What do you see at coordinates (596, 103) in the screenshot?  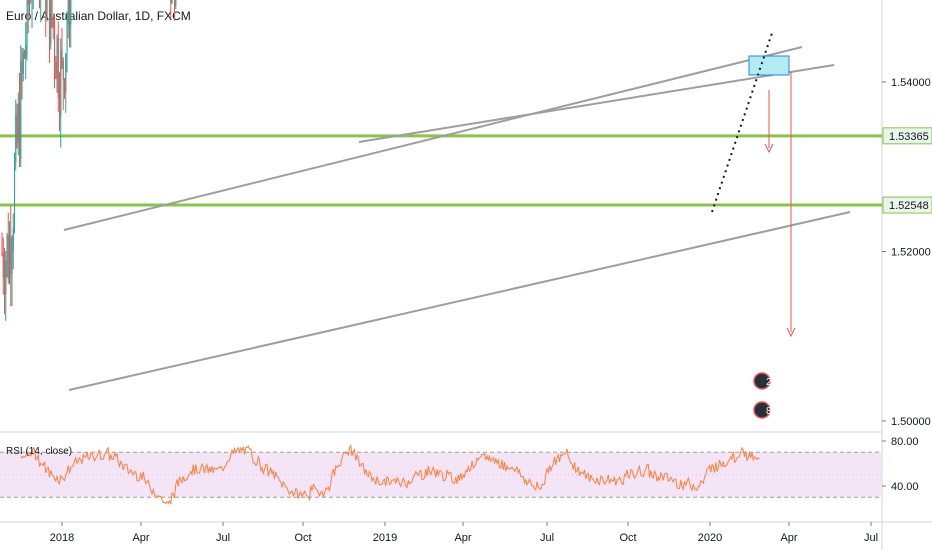 I see `channel-inner-line` at bounding box center [596, 103].